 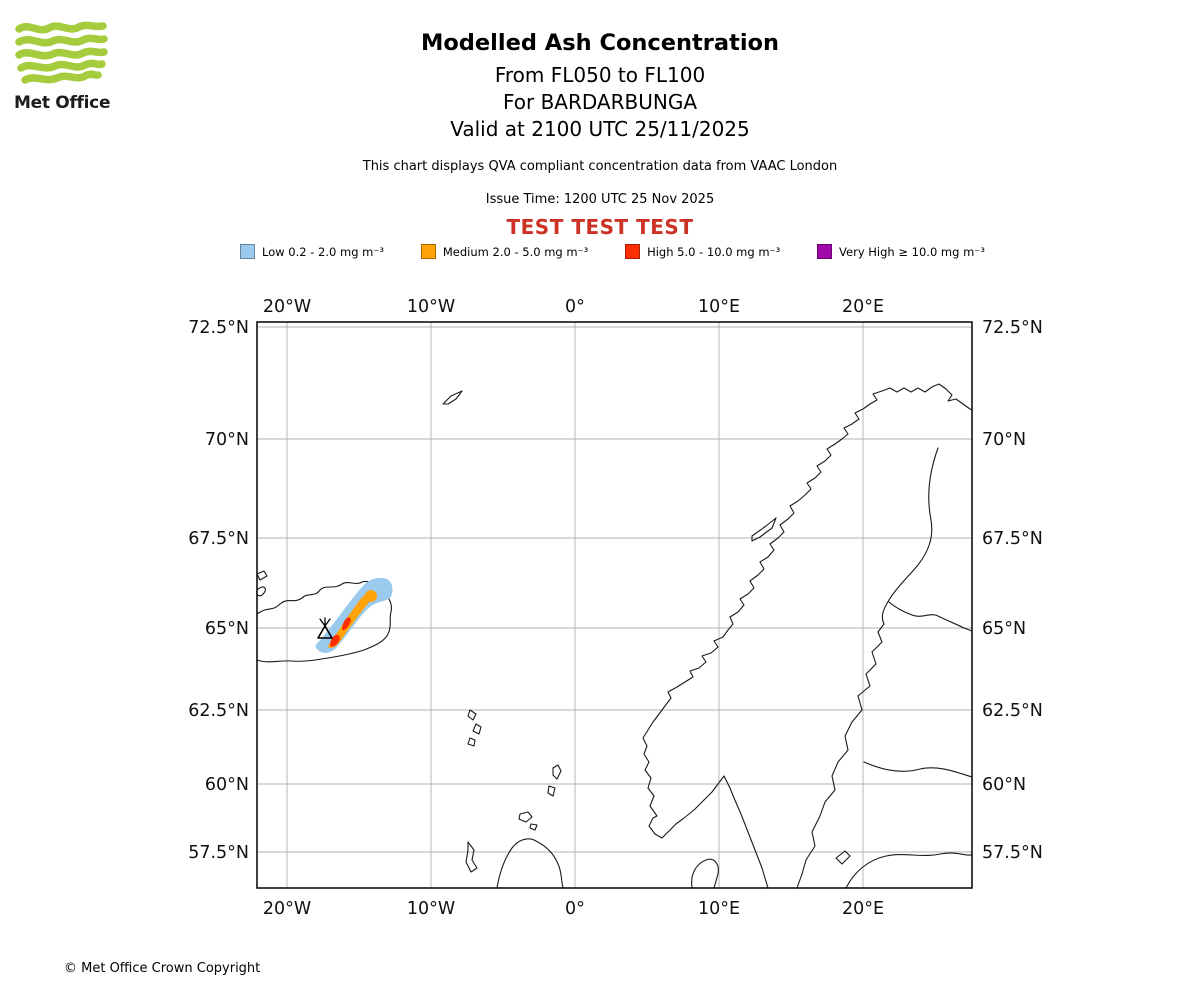 I want to click on coastline-hebrides, so click(x=471, y=857).